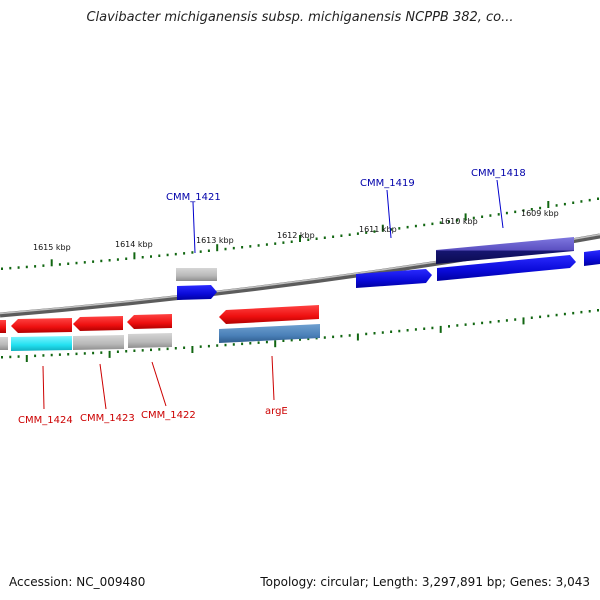 Image resolution: width=600 pixels, height=600 pixels. I want to click on gene-label: CMM_1419, so click(387, 183).